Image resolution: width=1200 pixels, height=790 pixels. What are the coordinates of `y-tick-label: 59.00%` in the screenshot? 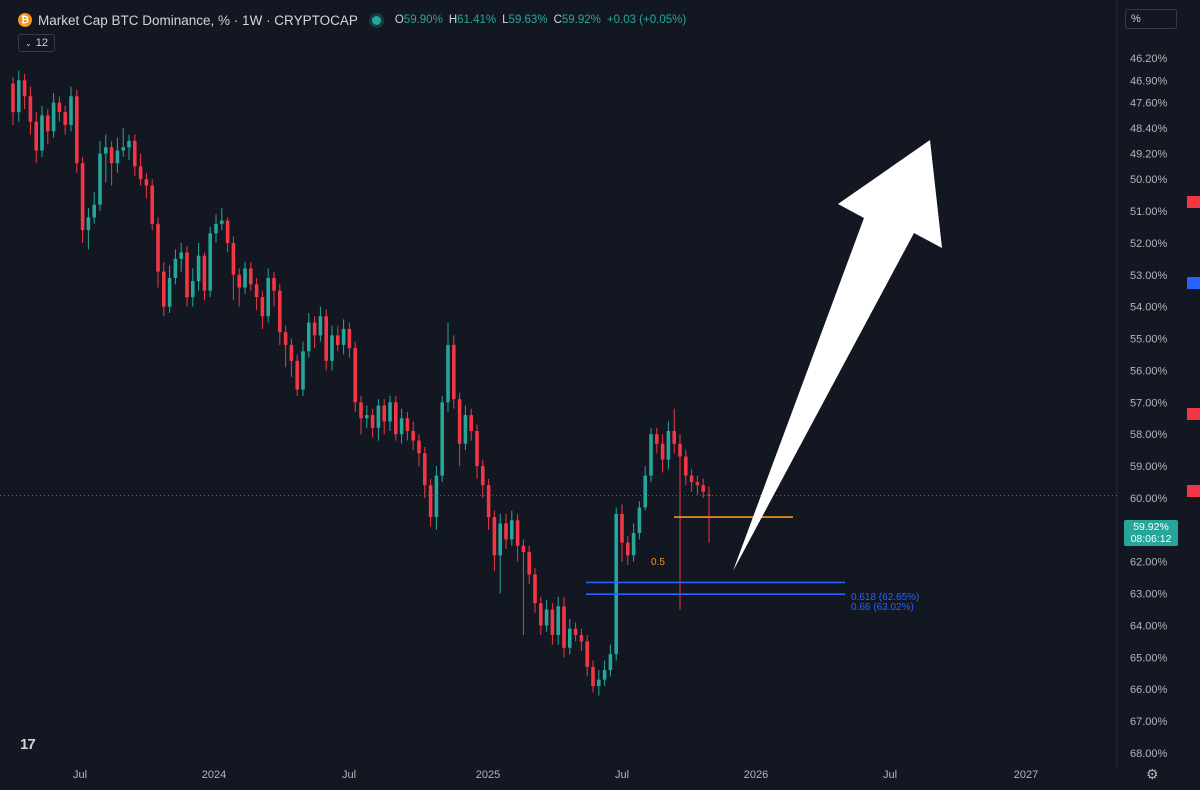 It's located at (1149, 467).